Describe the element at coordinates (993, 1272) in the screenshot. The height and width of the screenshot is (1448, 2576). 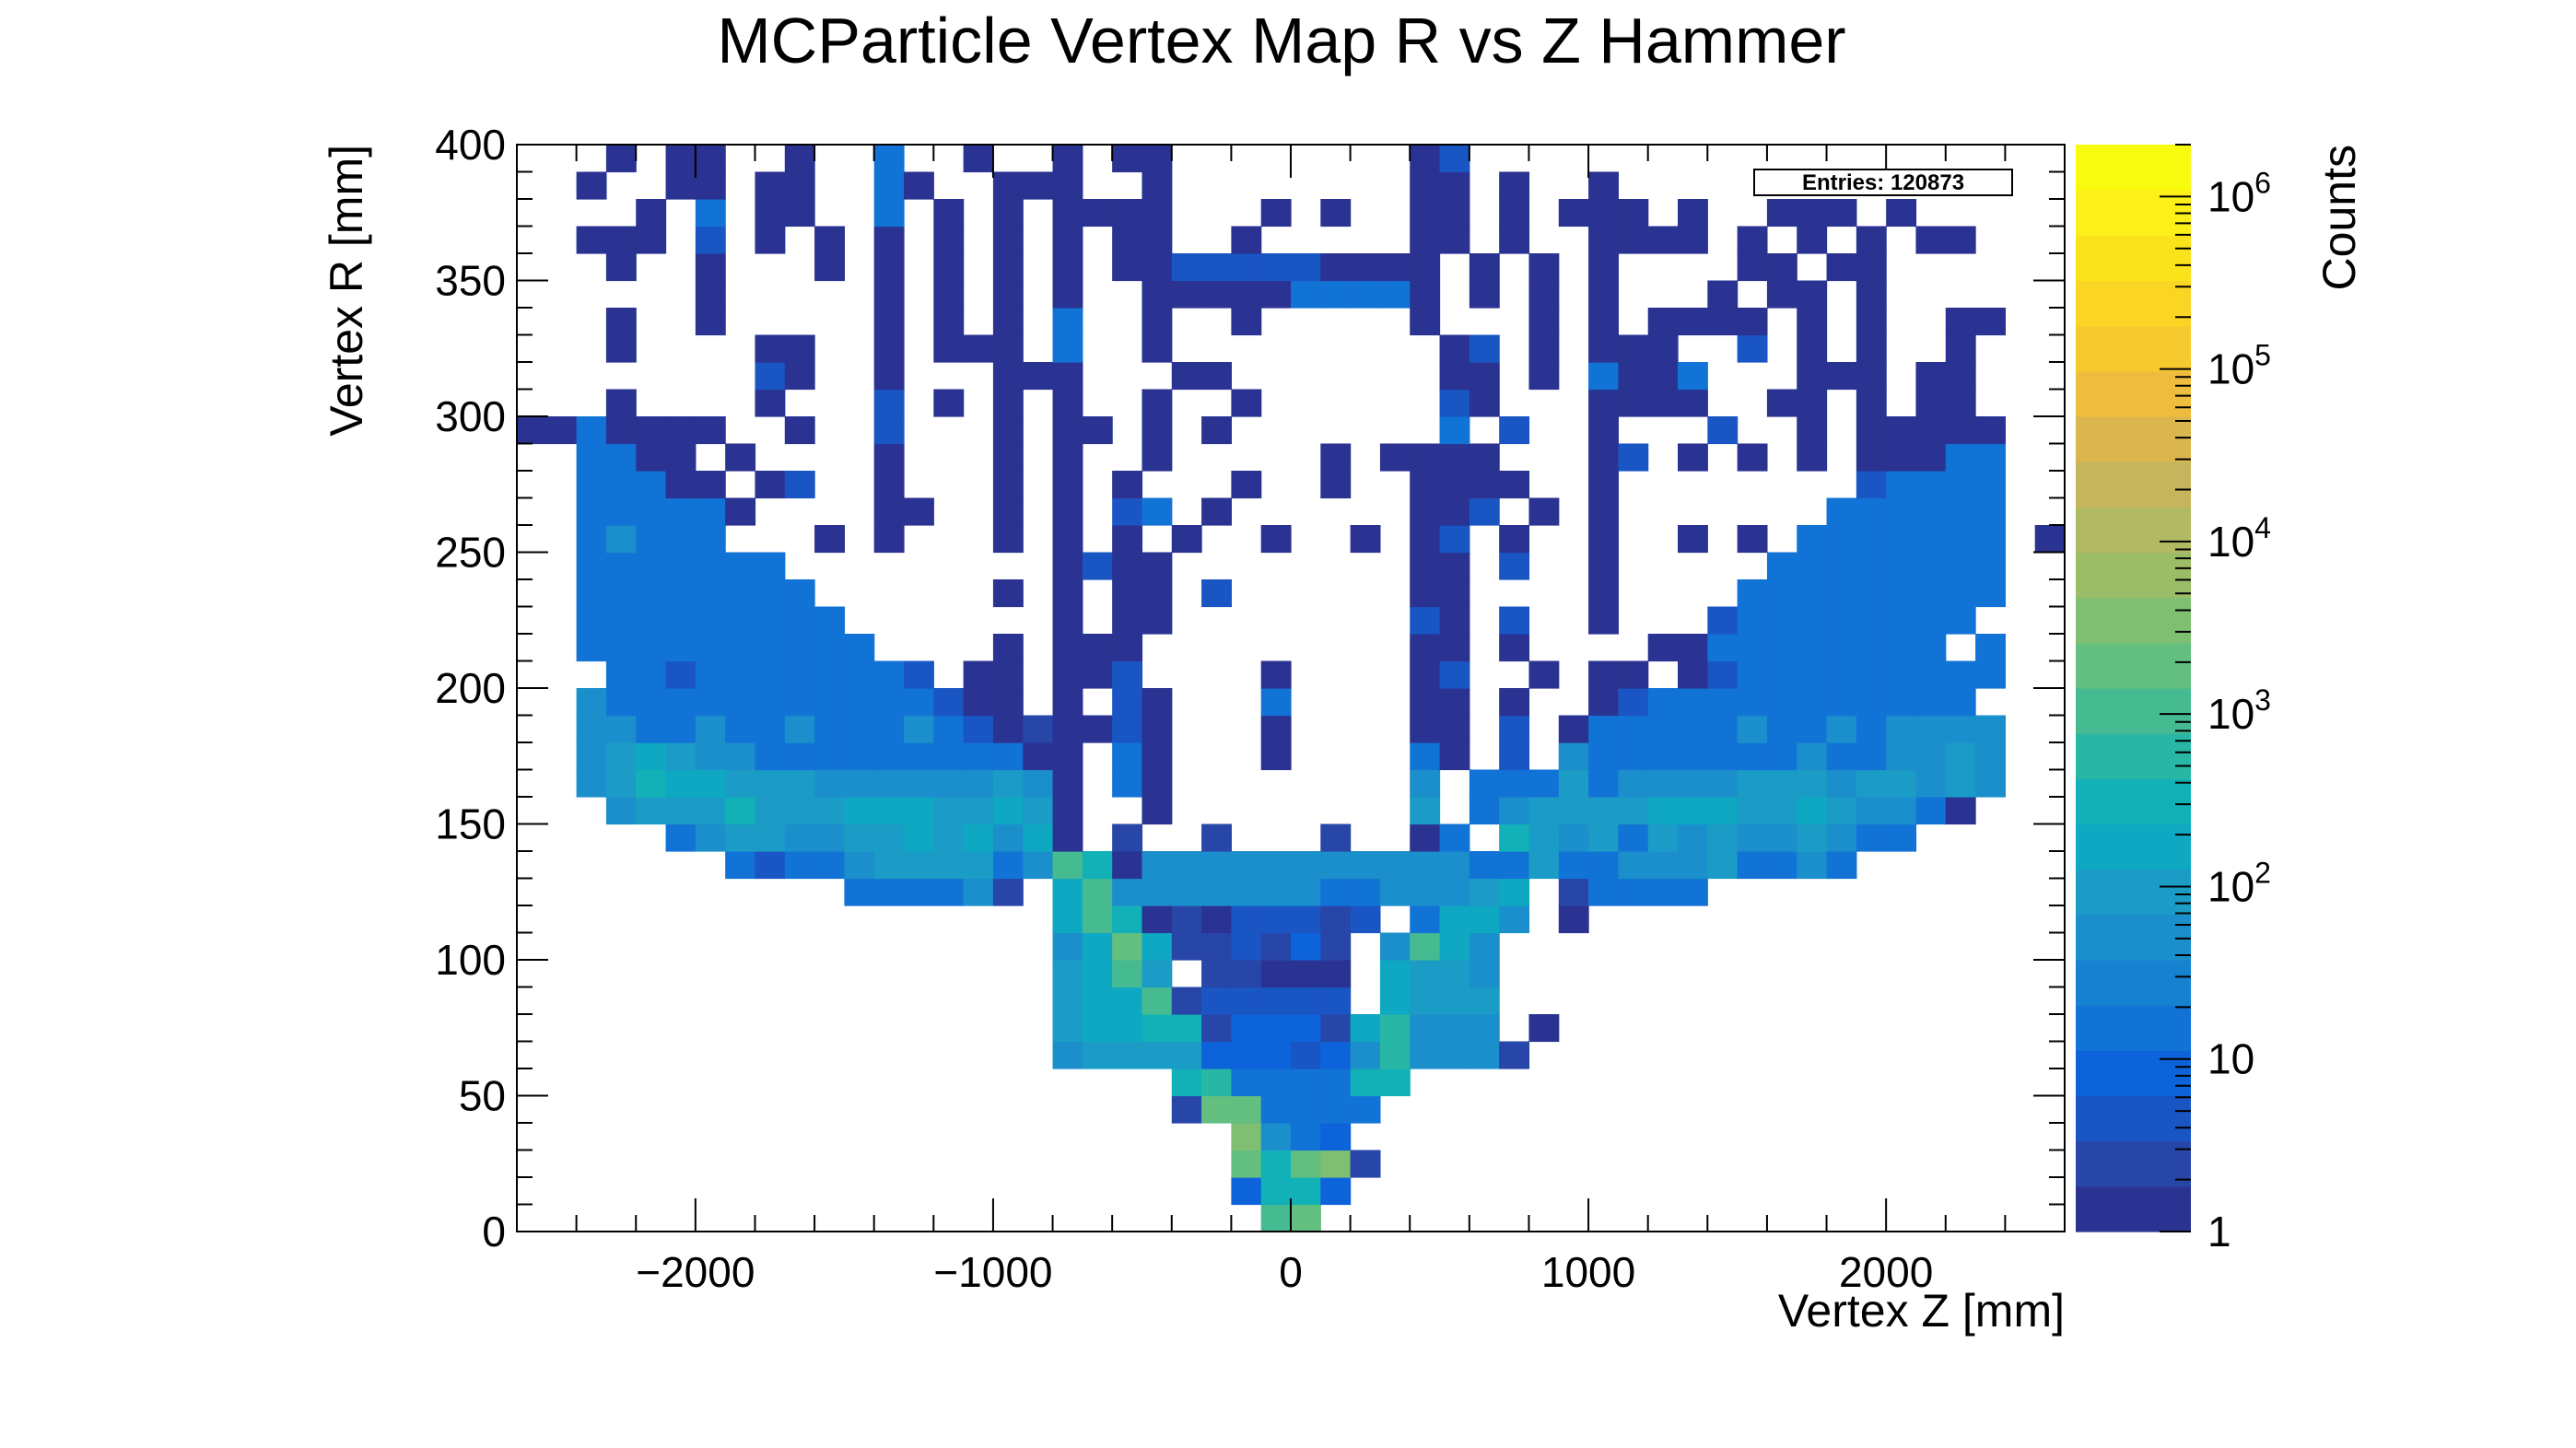
I see `x-tick-label: −1000` at that location.